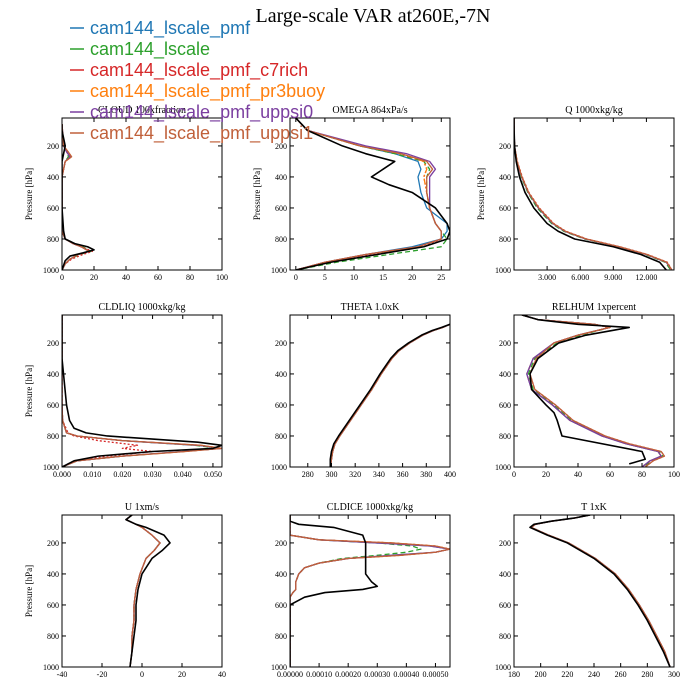 The height and width of the screenshot is (700, 700). What do you see at coordinates (308, 474) in the screenshot?
I see `x-tick-label: 280` at bounding box center [308, 474].